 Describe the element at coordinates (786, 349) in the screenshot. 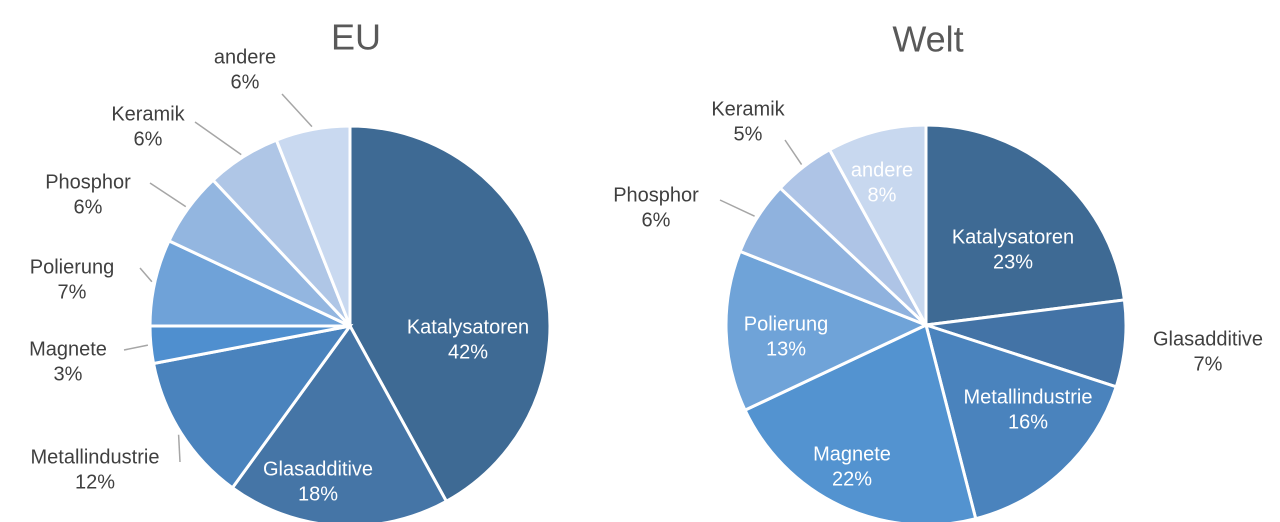

I see `slice-value-label: 13%` at that location.